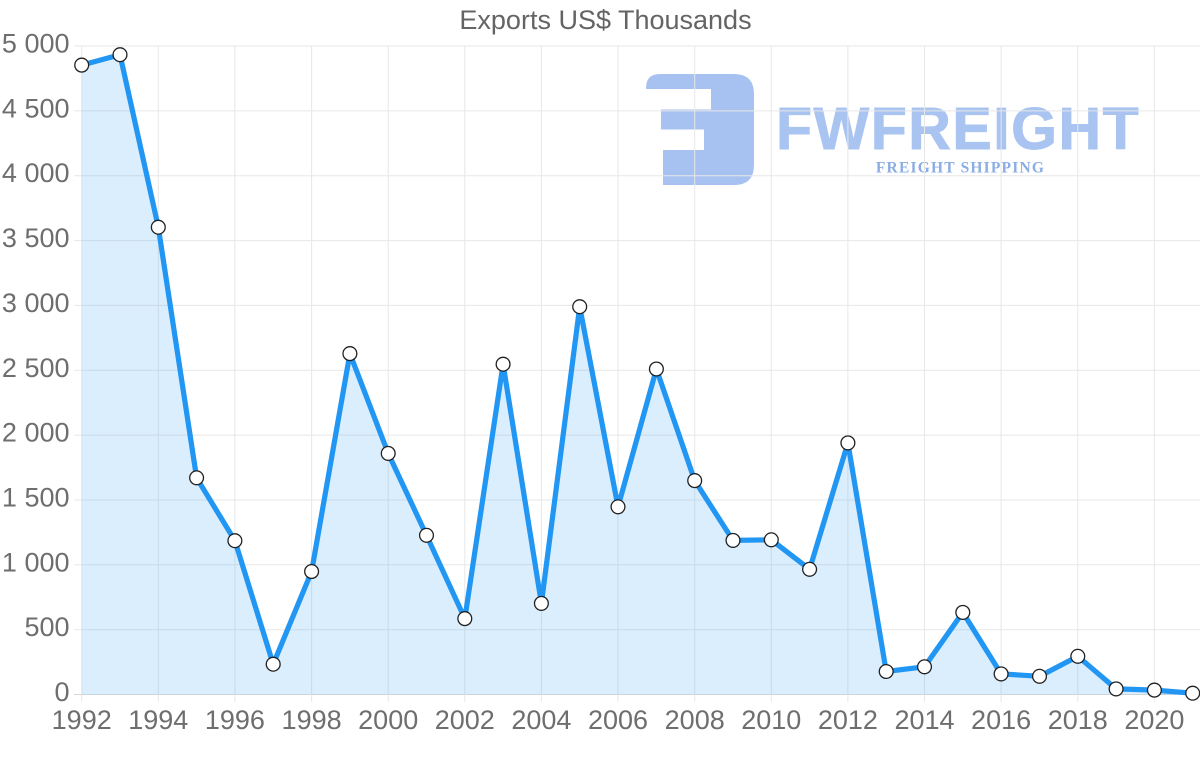 The image size is (1200, 763). I want to click on svg-text: 2 500, so click(36, 368).